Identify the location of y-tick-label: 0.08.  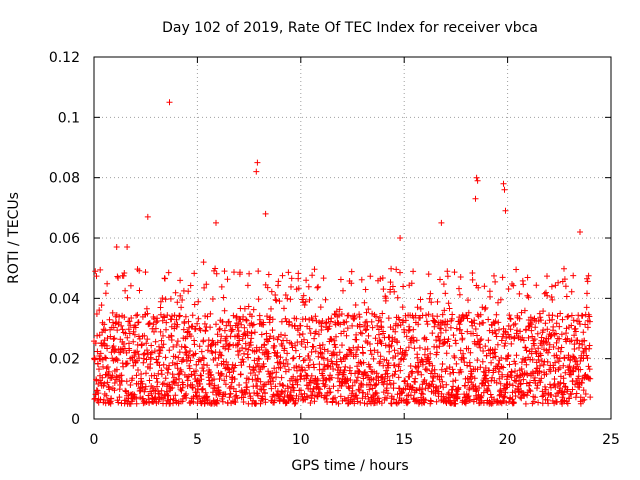
(64, 179).